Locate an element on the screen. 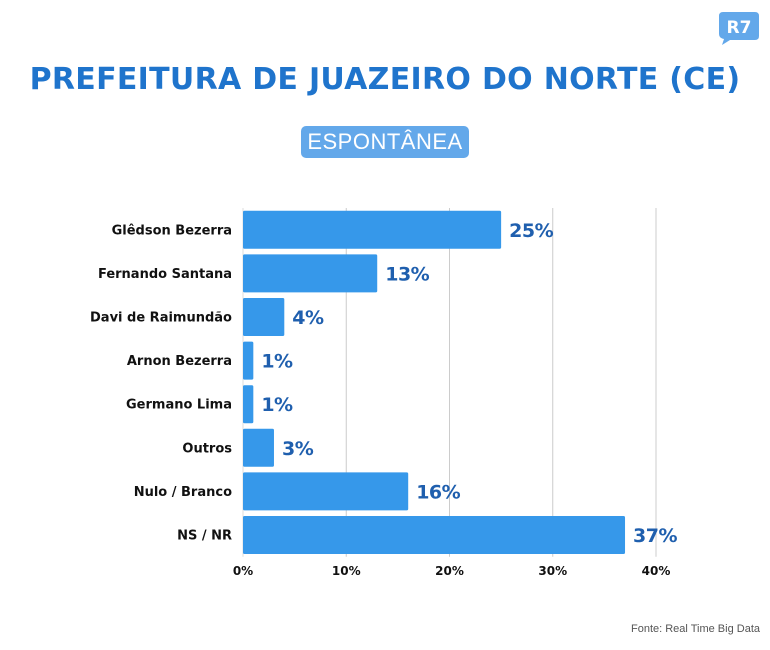 The height and width of the screenshot is (650, 770). category-label: Glêdson Bezerra is located at coordinates (172, 230).